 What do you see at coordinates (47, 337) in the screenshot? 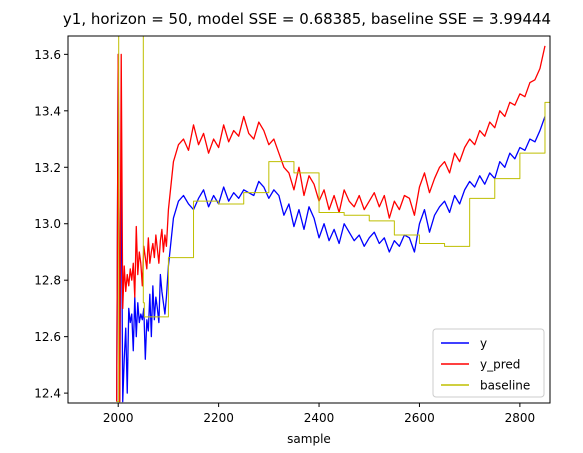
I see `y-tick-label: 12.6` at bounding box center [47, 337].